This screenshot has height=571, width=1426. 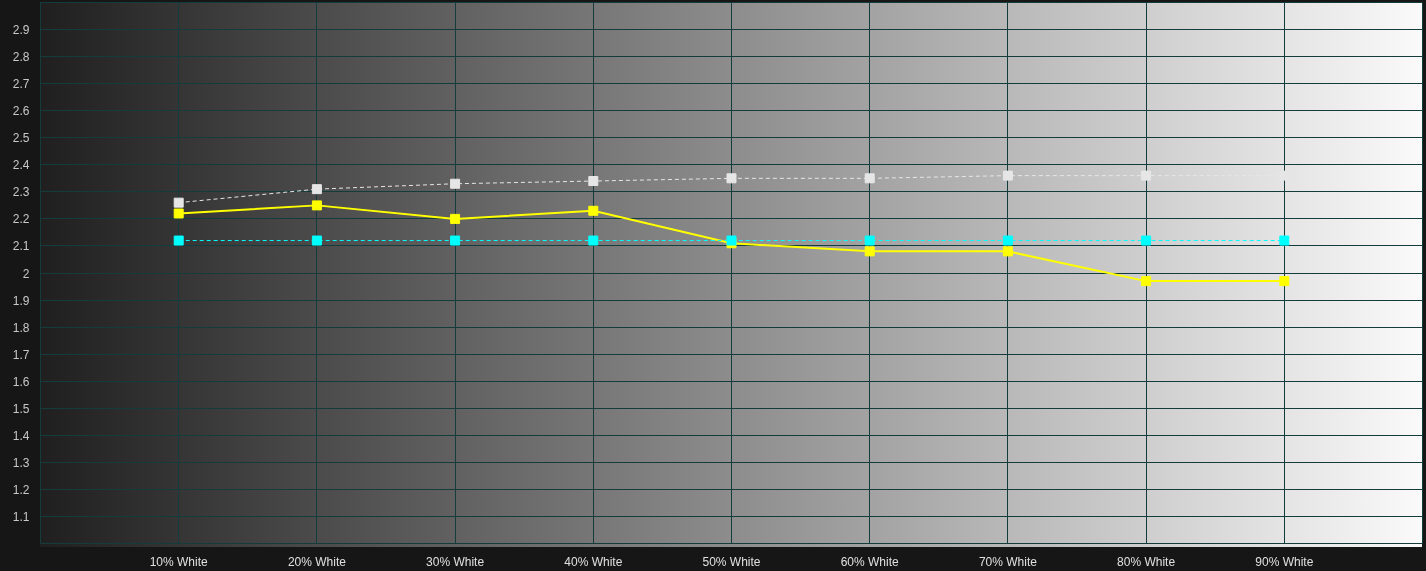 What do you see at coordinates (21, 354) in the screenshot?
I see `y-tick-label: 1.7` at bounding box center [21, 354].